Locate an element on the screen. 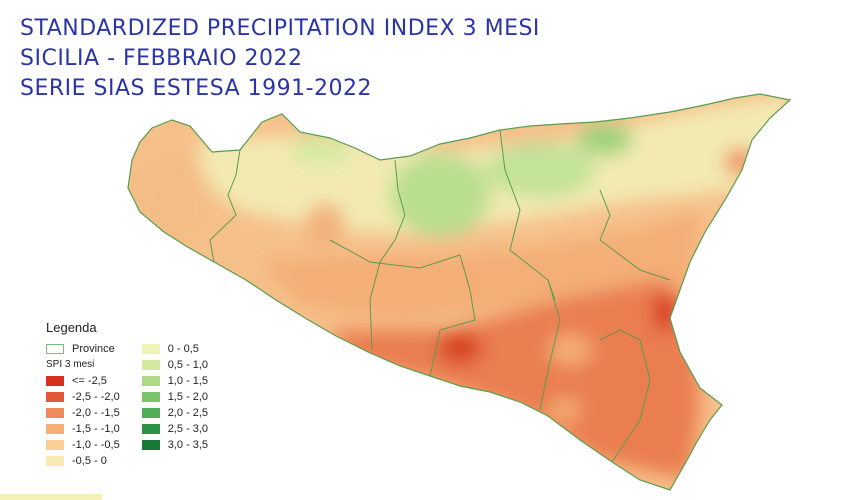  legend-label: 3,0 - 3,5 is located at coordinates (188, 445).